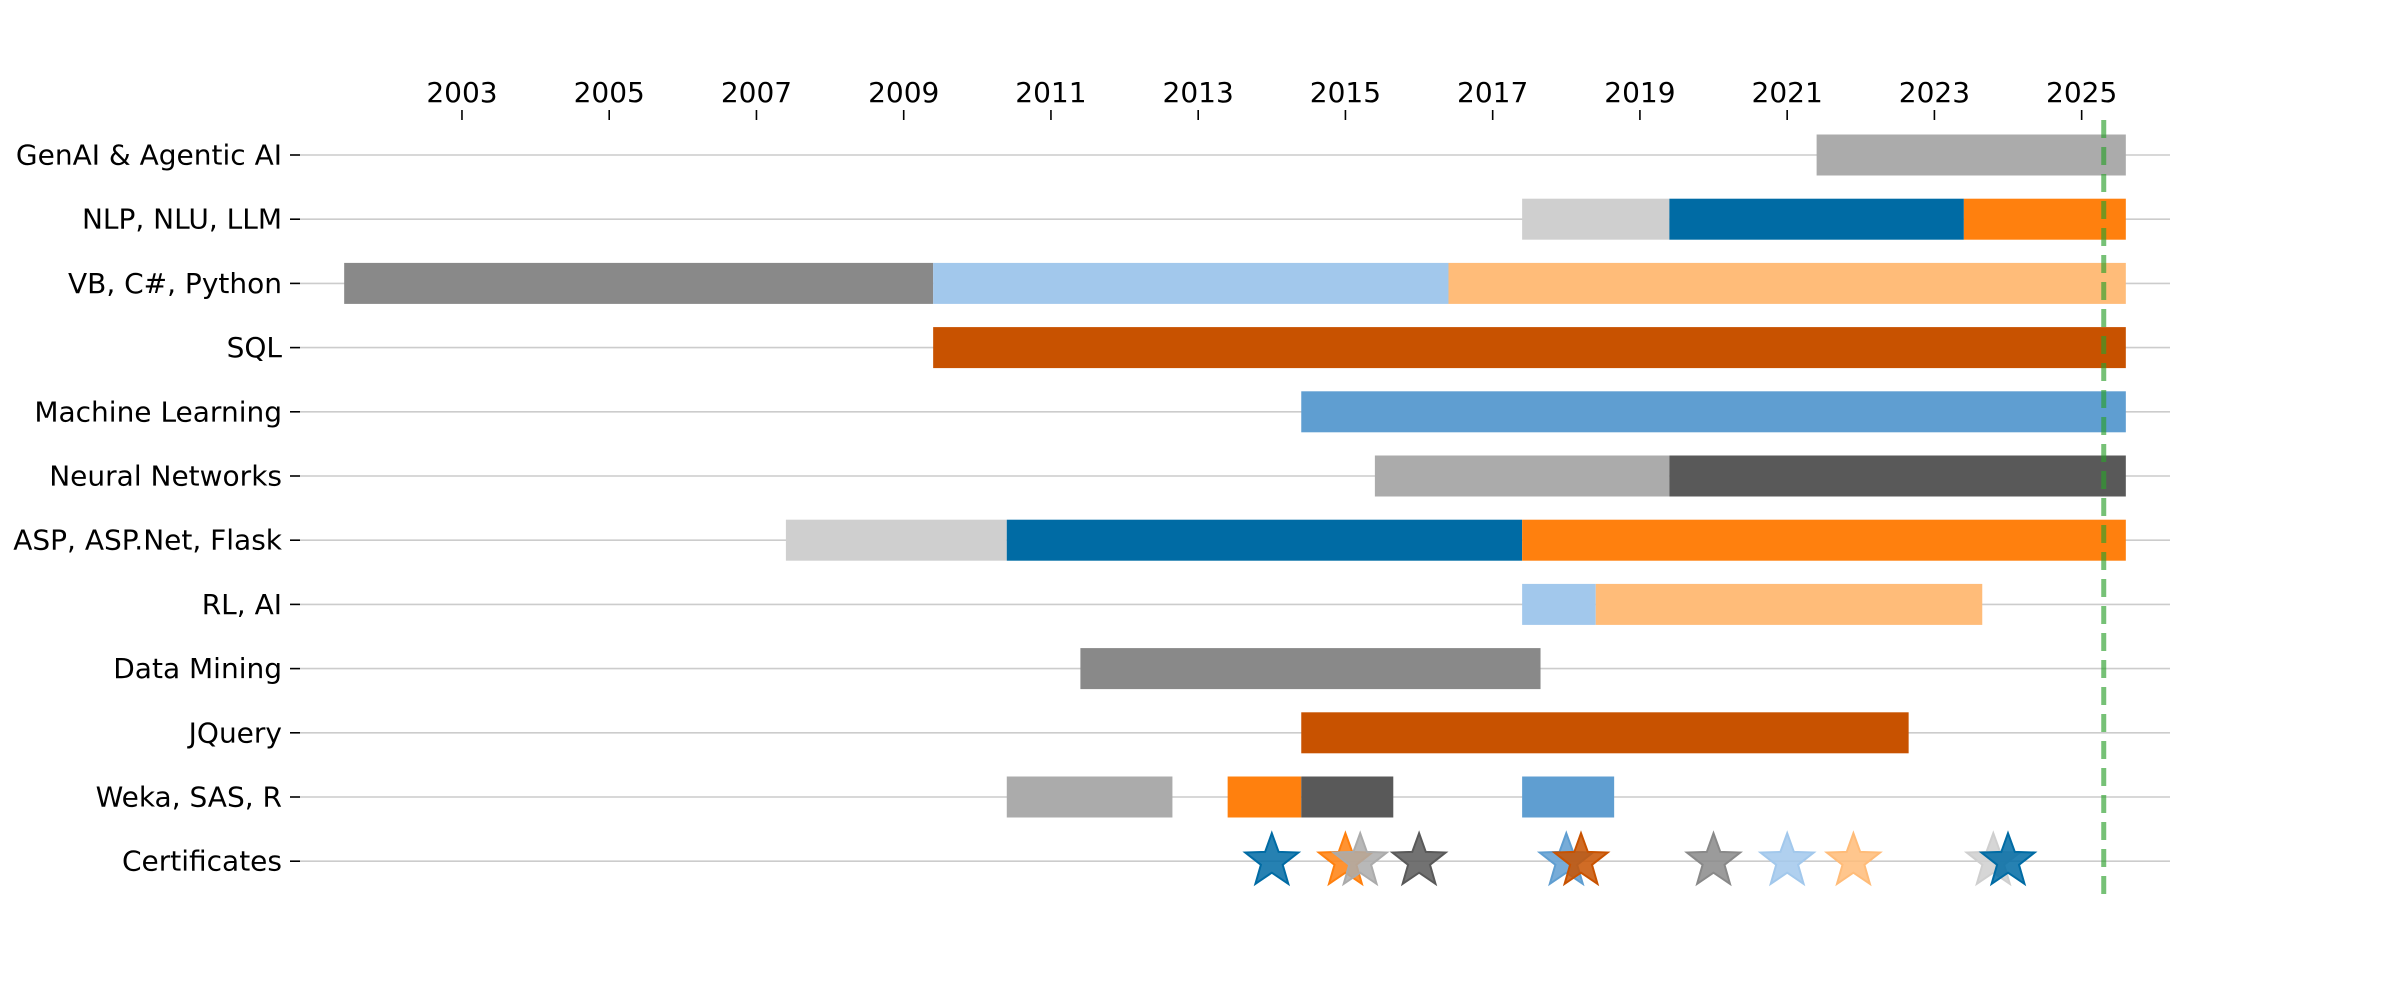 This screenshot has height=1000, width=2400. Describe the element at coordinates (756, 92) in the screenshot. I see `x-tick-label-2007: 2007` at that location.